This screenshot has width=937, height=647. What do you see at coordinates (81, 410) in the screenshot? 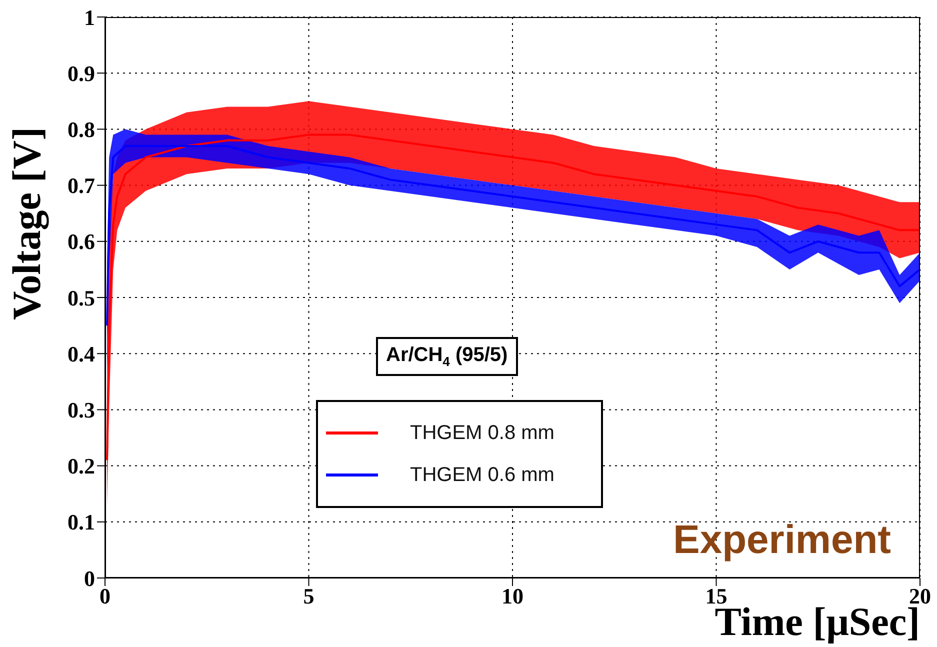
I see `y-tick-label: 0.3` at bounding box center [81, 410].